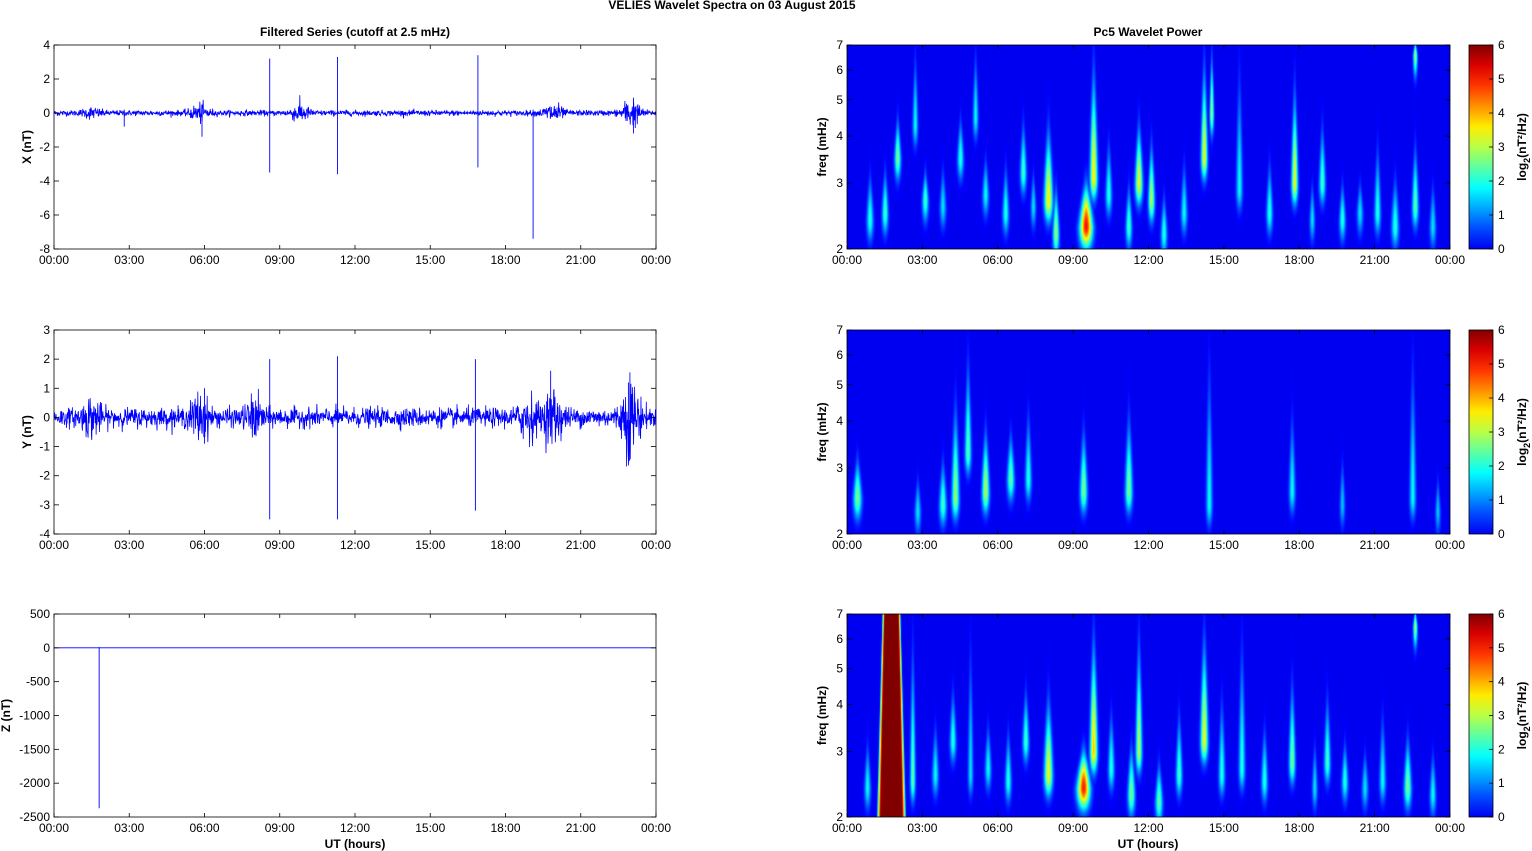 This screenshot has width=1532, height=851. I want to click on xtick-label-z: 18:00, so click(505, 828).